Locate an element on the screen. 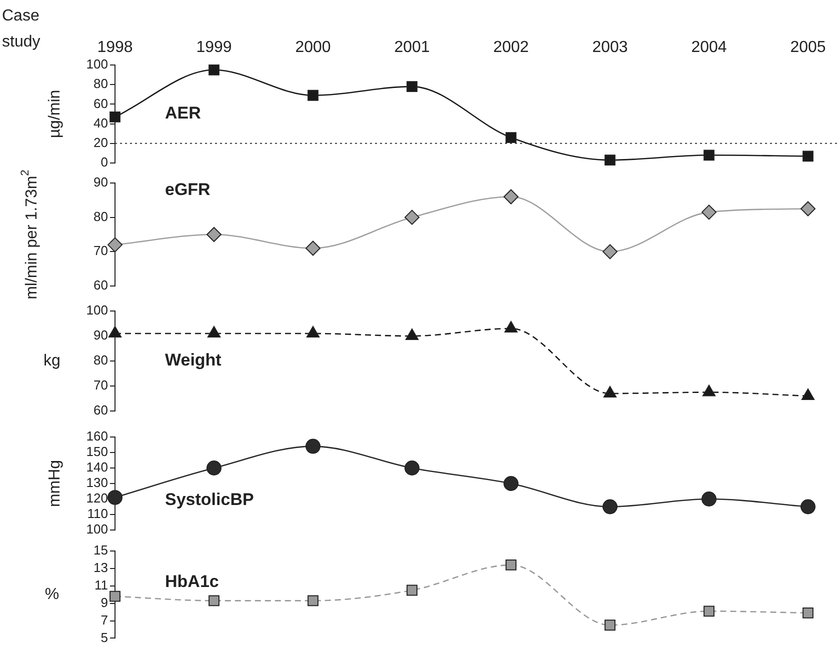 This screenshot has height=648, width=838. x-tick-label: 2004 is located at coordinates (709, 47).